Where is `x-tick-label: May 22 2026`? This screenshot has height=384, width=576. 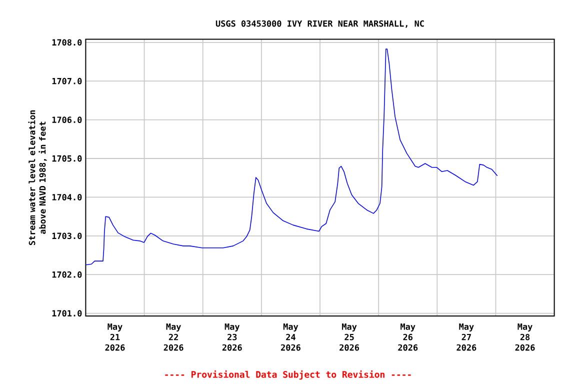 x-tick-label: May 22 2026 is located at coordinates (174, 337).